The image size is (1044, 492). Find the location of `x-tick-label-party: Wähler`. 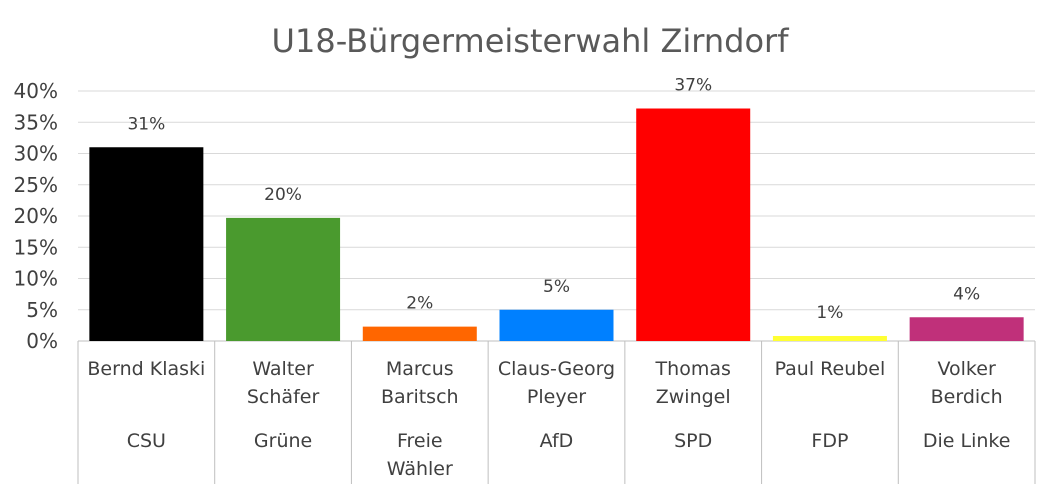

x-tick-label-party: Wähler is located at coordinates (420, 469).